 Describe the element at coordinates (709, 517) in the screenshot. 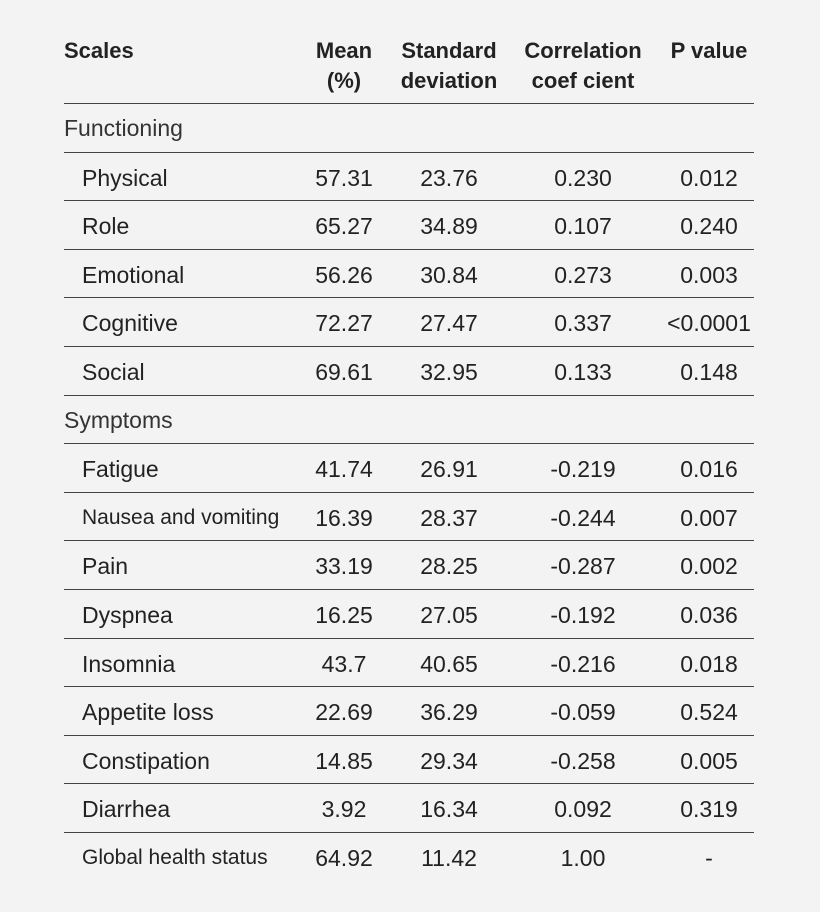

I see `cell-value: 0.007` at that location.